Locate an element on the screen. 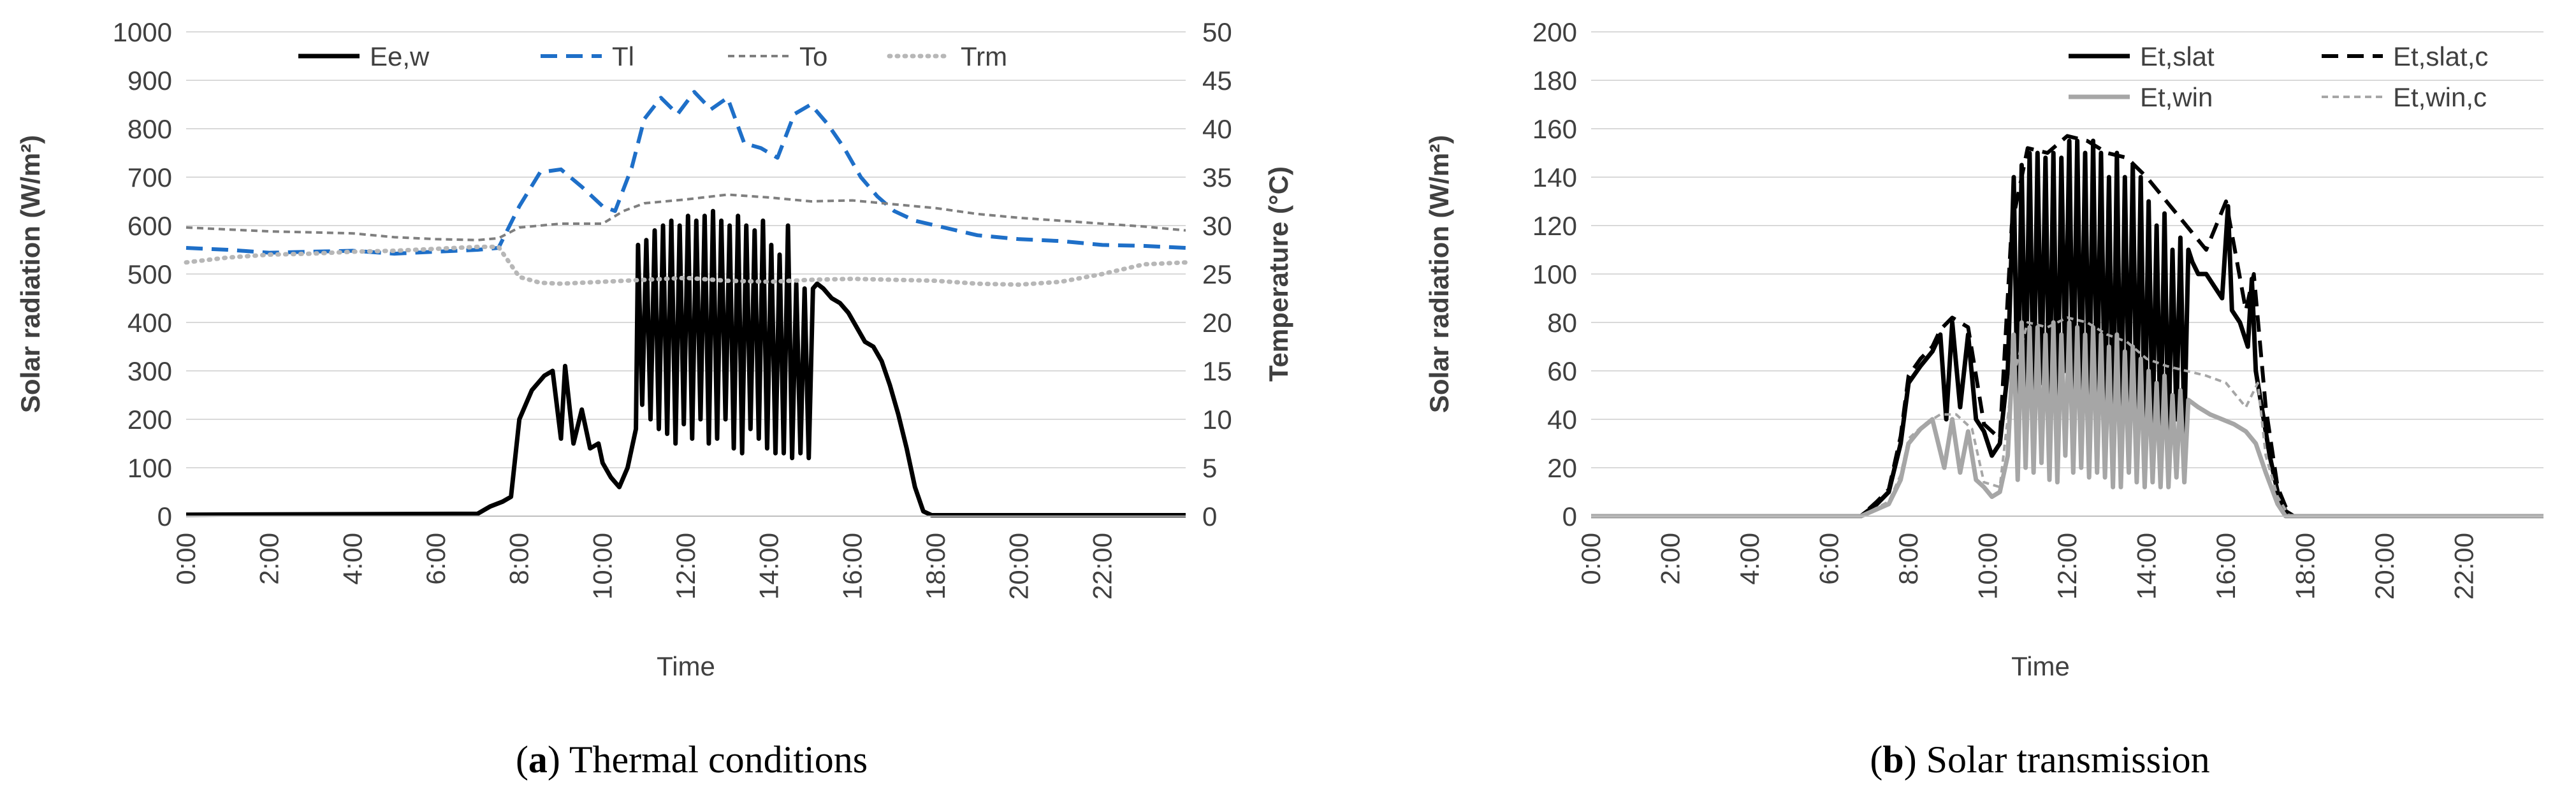  b-x-tick-label: 4:00 is located at coordinates (1750, 559).